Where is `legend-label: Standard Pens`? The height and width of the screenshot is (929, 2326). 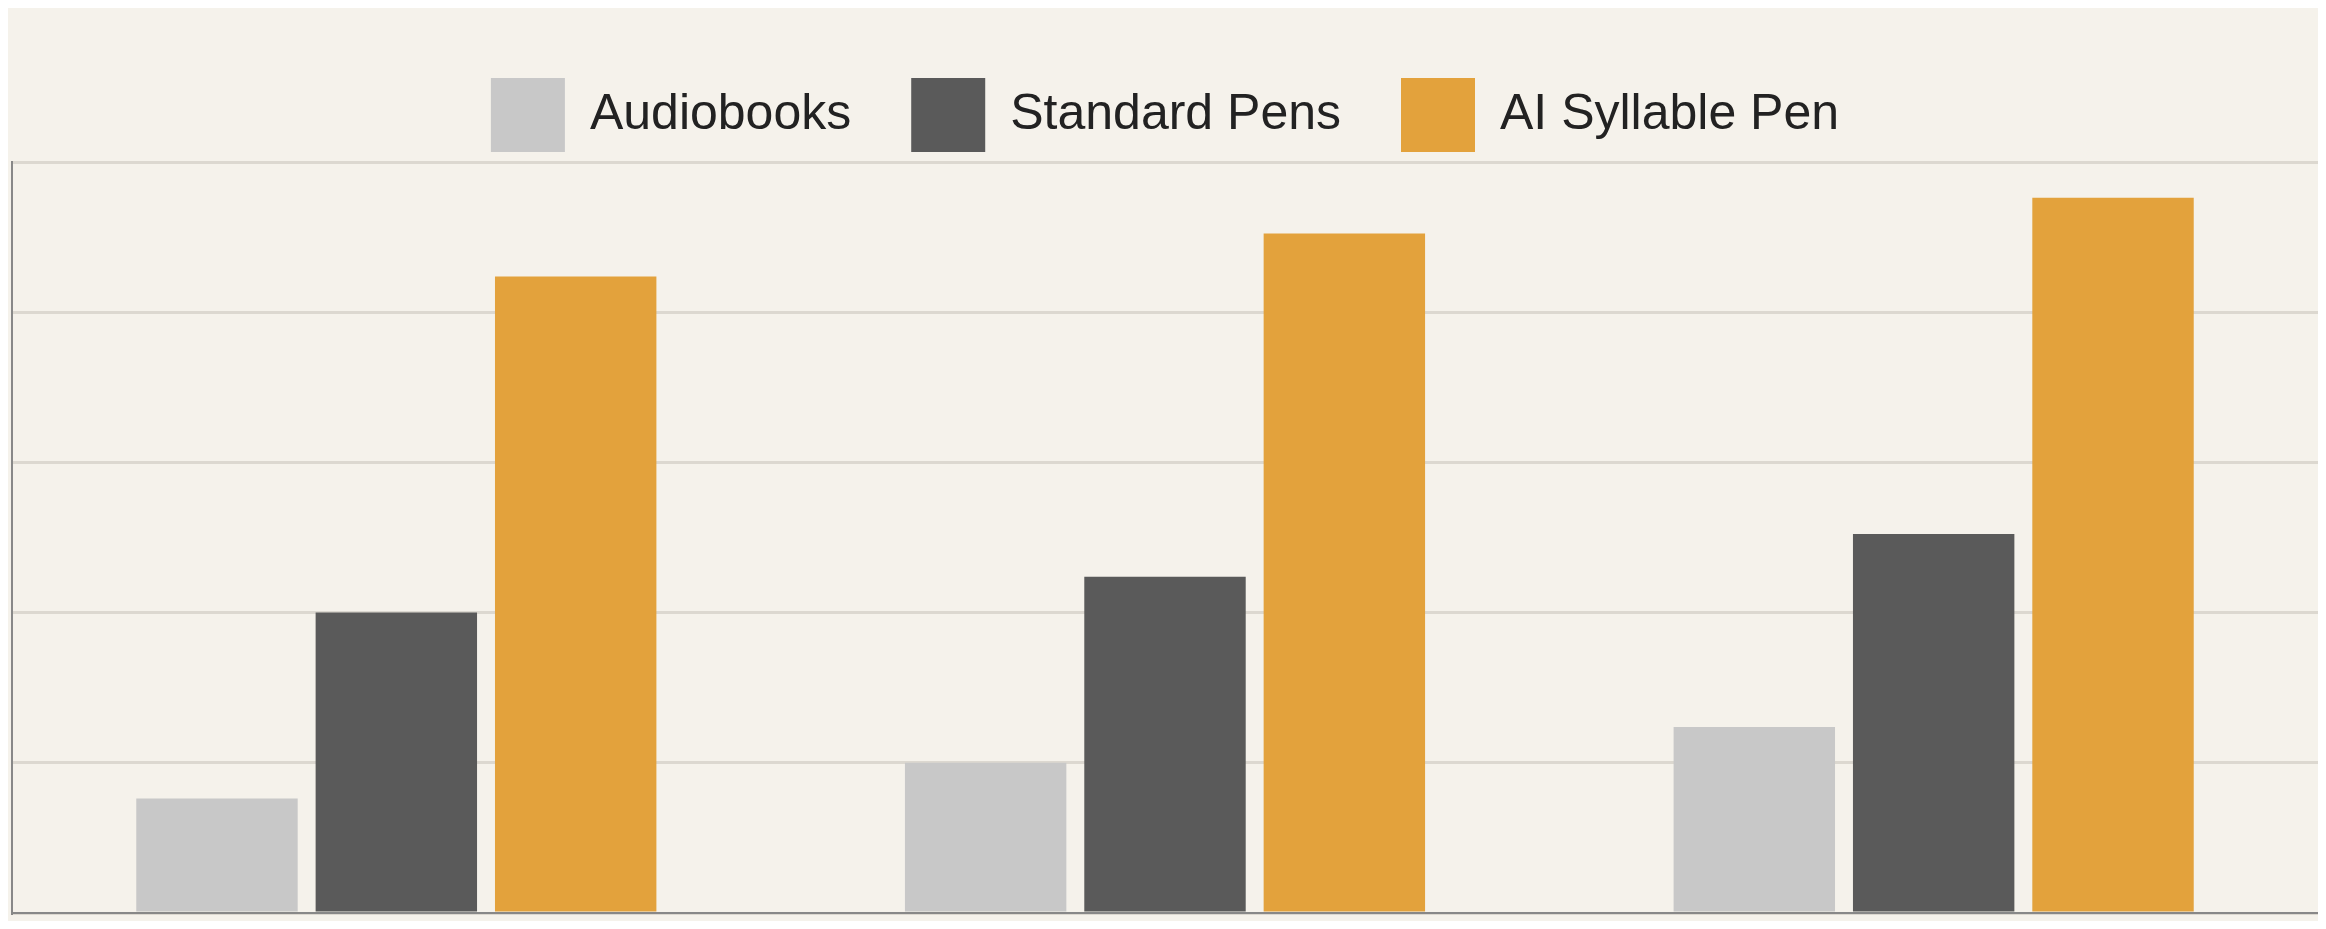
legend-label: Standard Pens is located at coordinates (1176, 111).